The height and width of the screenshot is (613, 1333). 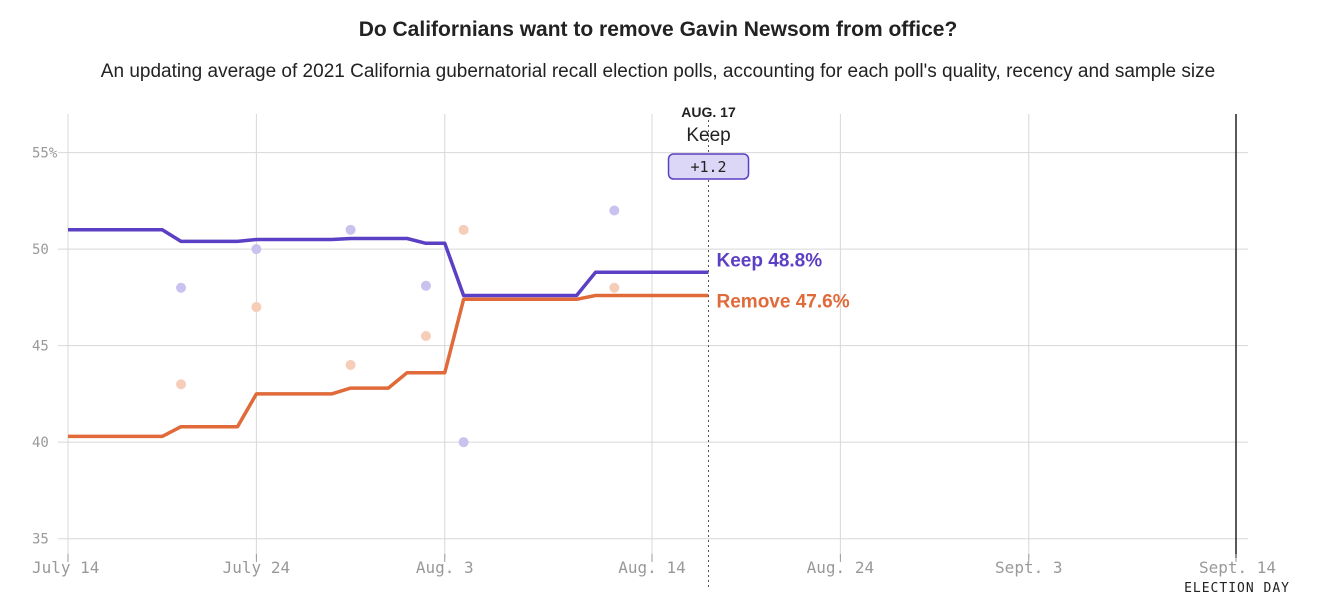 I want to click on hover-margin-label: +1.2, so click(x=708, y=167).